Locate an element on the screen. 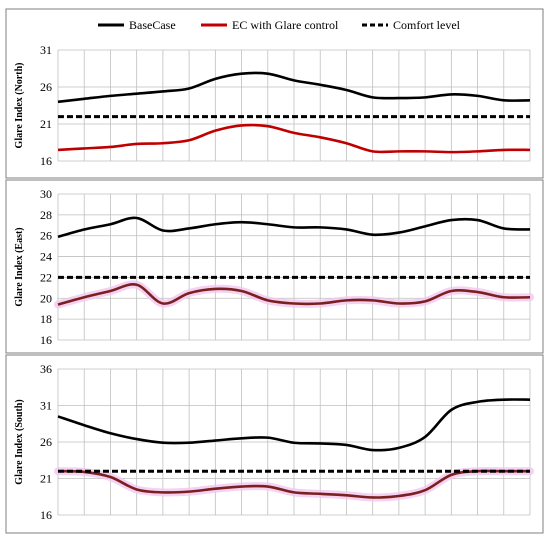 The height and width of the screenshot is (537, 550). legend-item-basecase: BaseCase is located at coordinates (137, 25).